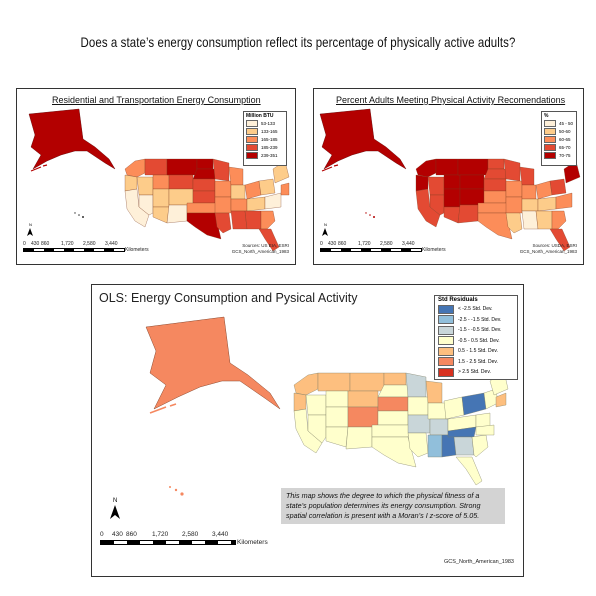 Image resolution: width=596 pixels, height=596 pixels. What do you see at coordinates (265, 155) in the screenshot?
I see `legend-item: 239-351` at bounding box center [265, 155].